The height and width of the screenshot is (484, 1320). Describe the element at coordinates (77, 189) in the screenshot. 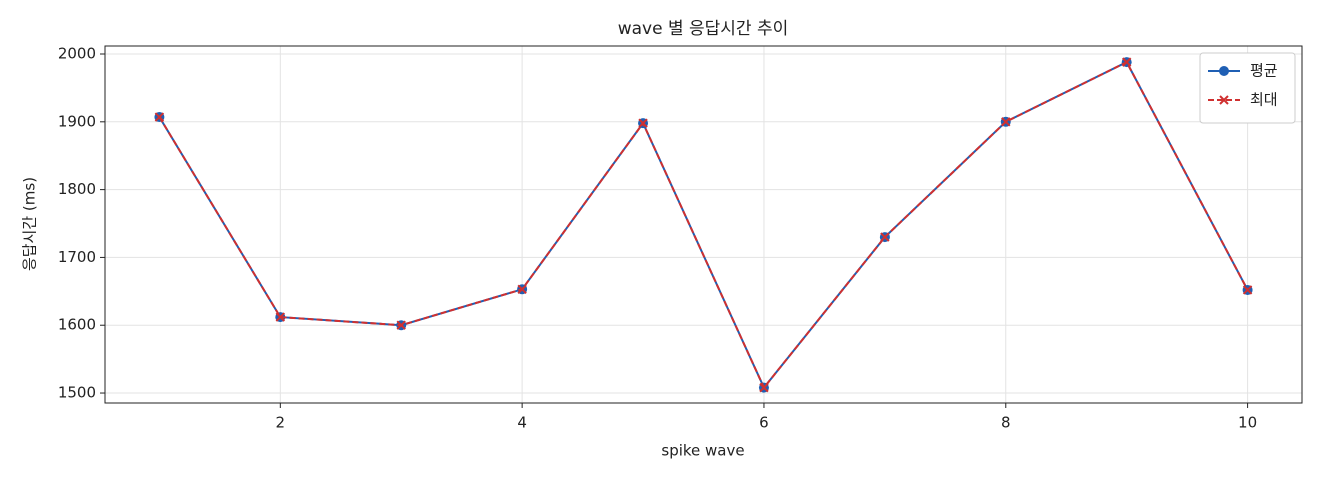

I see `y-tick-label: 1800` at that location.